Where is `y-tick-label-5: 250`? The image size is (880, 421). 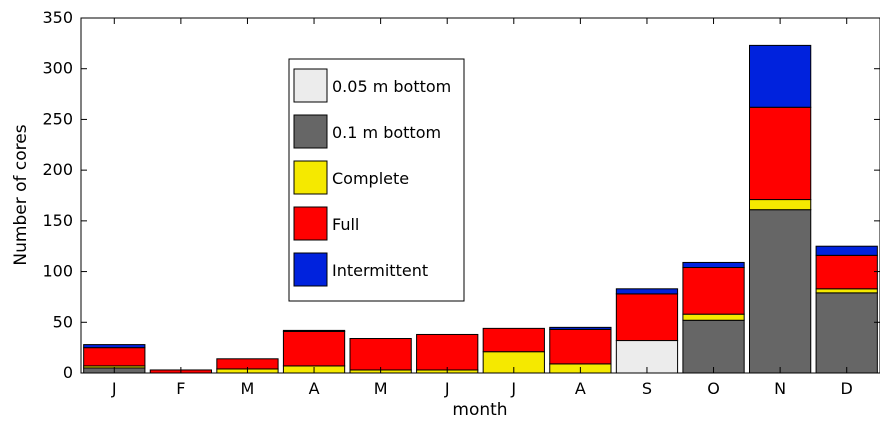
y-tick-label-5: 250 is located at coordinates (57, 118).